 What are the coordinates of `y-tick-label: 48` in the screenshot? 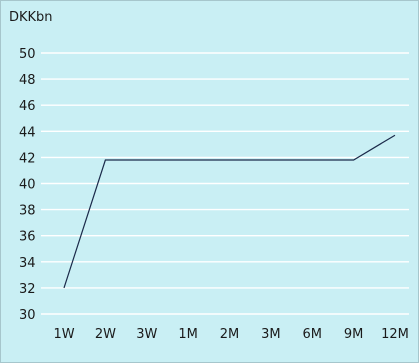 It's located at (27, 80).